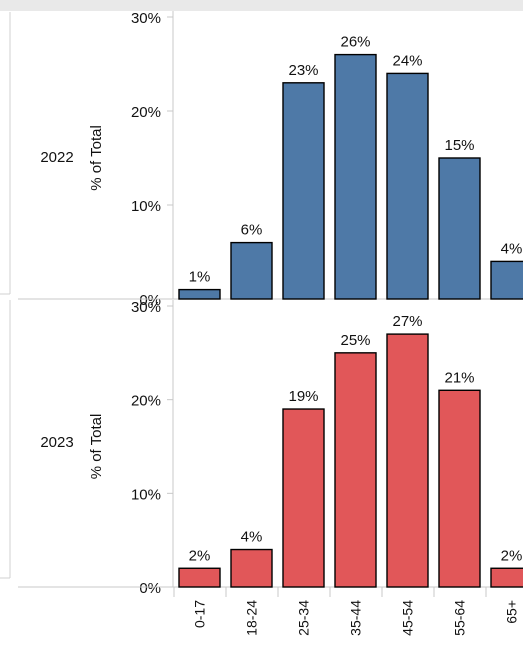  What do you see at coordinates (56, 157) in the screenshot?
I see `row-label: 2022` at bounding box center [56, 157].